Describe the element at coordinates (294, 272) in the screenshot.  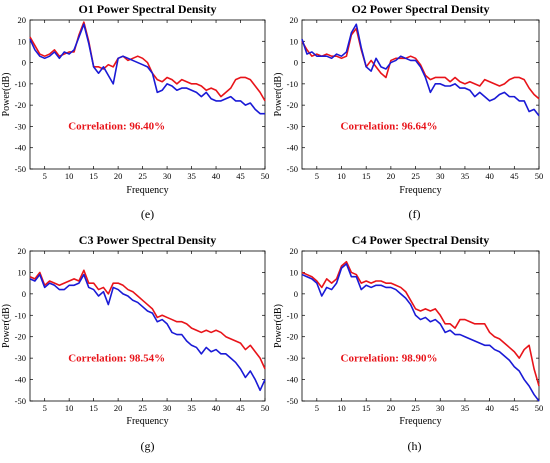
I see `chart-3-ytick-label: 10` at that location.